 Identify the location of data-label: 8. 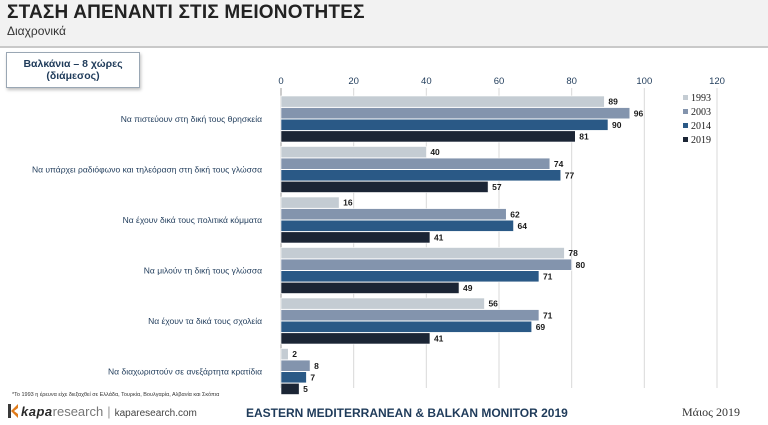
(316, 366).